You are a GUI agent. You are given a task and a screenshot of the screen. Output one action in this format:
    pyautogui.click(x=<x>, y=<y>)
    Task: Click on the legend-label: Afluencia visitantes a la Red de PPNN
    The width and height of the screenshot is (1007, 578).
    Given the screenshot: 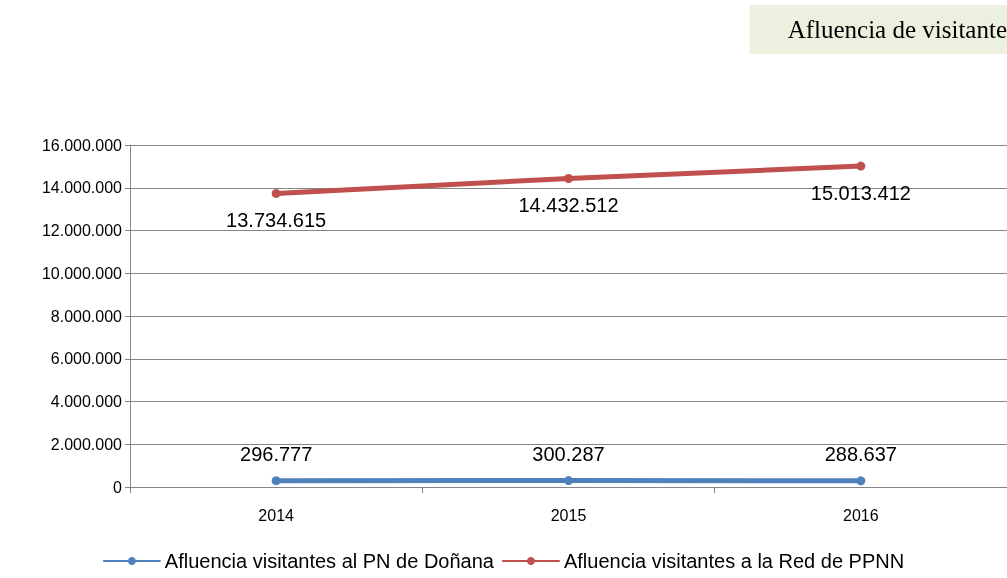 What is the action you would take?
    pyautogui.click(x=734, y=561)
    